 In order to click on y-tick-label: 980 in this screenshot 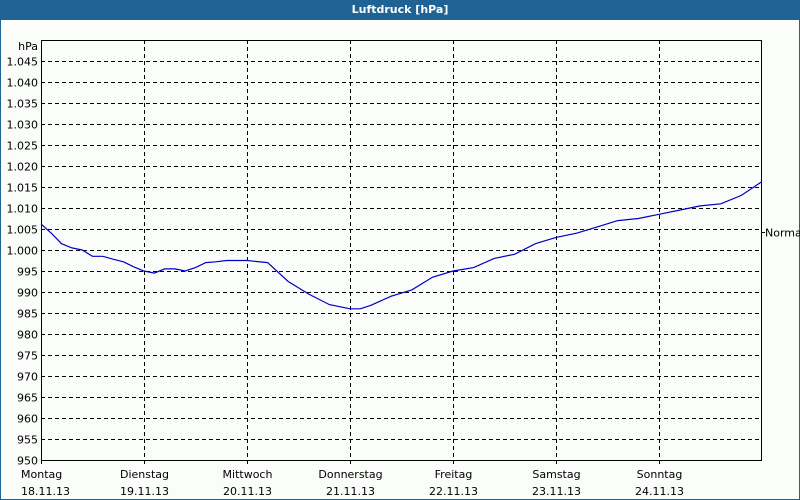, I will do `click(27, 335)`.